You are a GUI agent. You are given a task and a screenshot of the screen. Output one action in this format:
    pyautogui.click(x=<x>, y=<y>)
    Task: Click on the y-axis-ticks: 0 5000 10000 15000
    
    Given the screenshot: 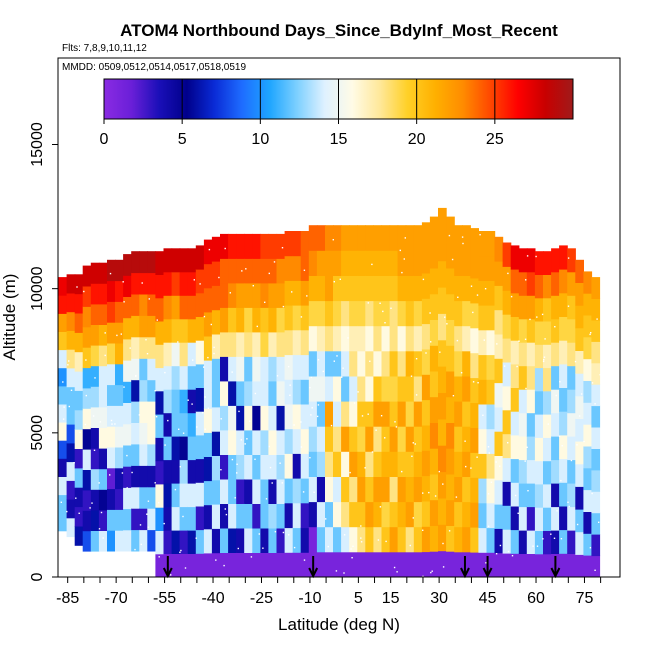 What is the action you would take?
    pyautogui.click(x=43, y=351)
    